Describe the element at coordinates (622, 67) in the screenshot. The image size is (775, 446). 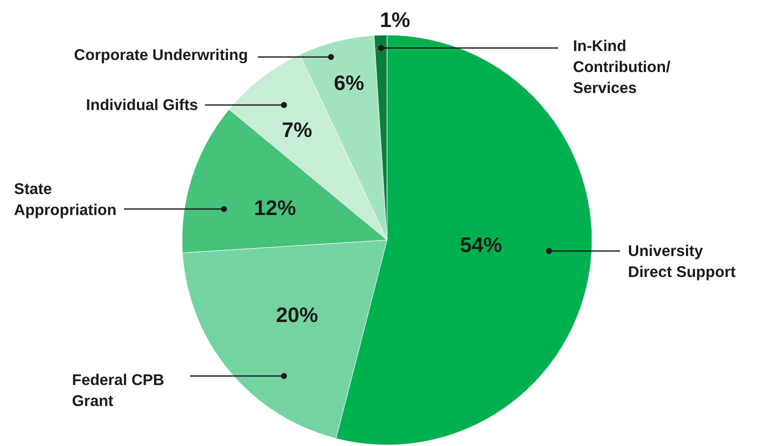
I see `slice-label: In-Kind Contribution/ Services` at that location.